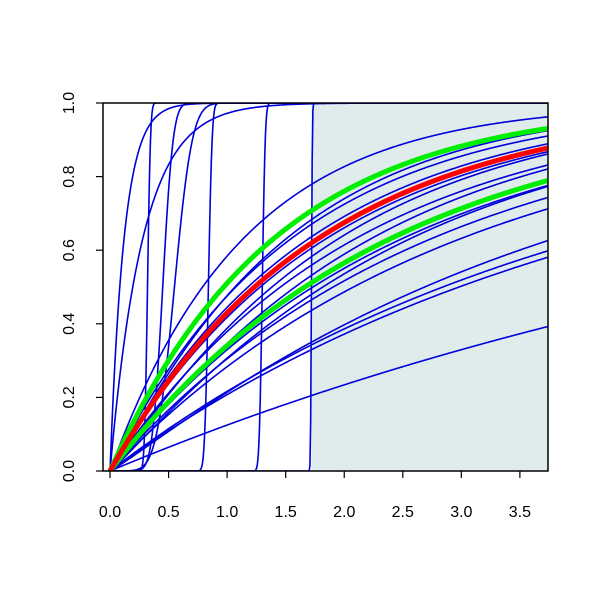 This screenshot has width=600, height=600. What do you see at coordinates (461, 512) in the screenshot?
I see `x-tick-label: 3.0` at bounding box center [461, 512].